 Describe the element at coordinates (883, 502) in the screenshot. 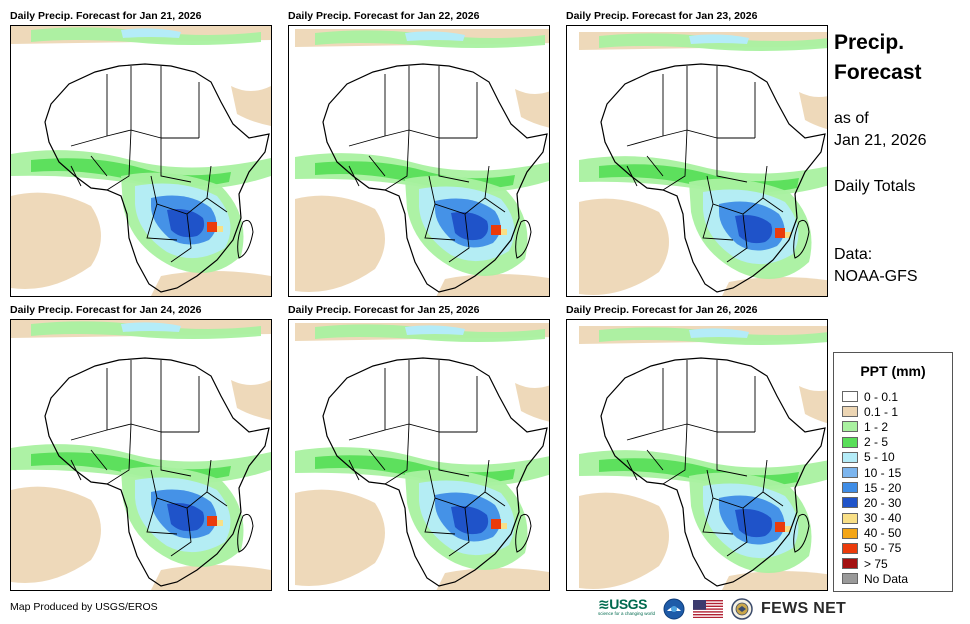

I see `legend-label: 20 - 30` at that location.